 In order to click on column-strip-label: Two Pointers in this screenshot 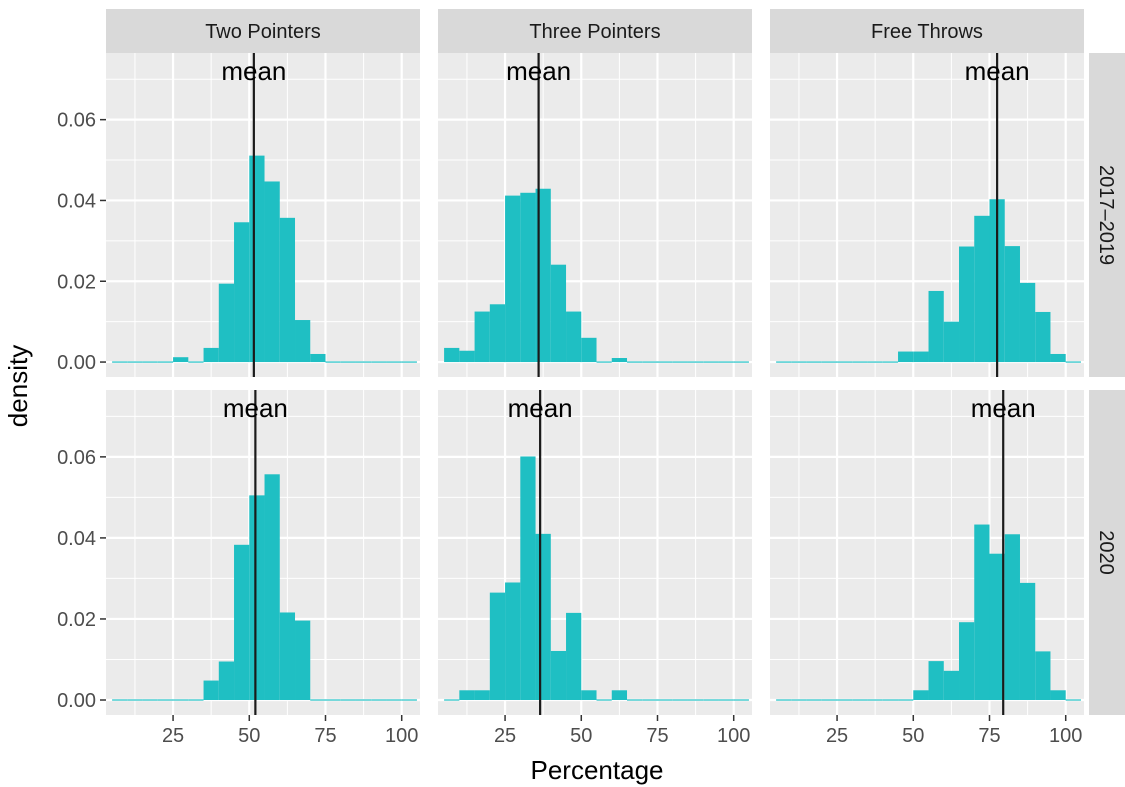, I will do `click(263, 32)`.